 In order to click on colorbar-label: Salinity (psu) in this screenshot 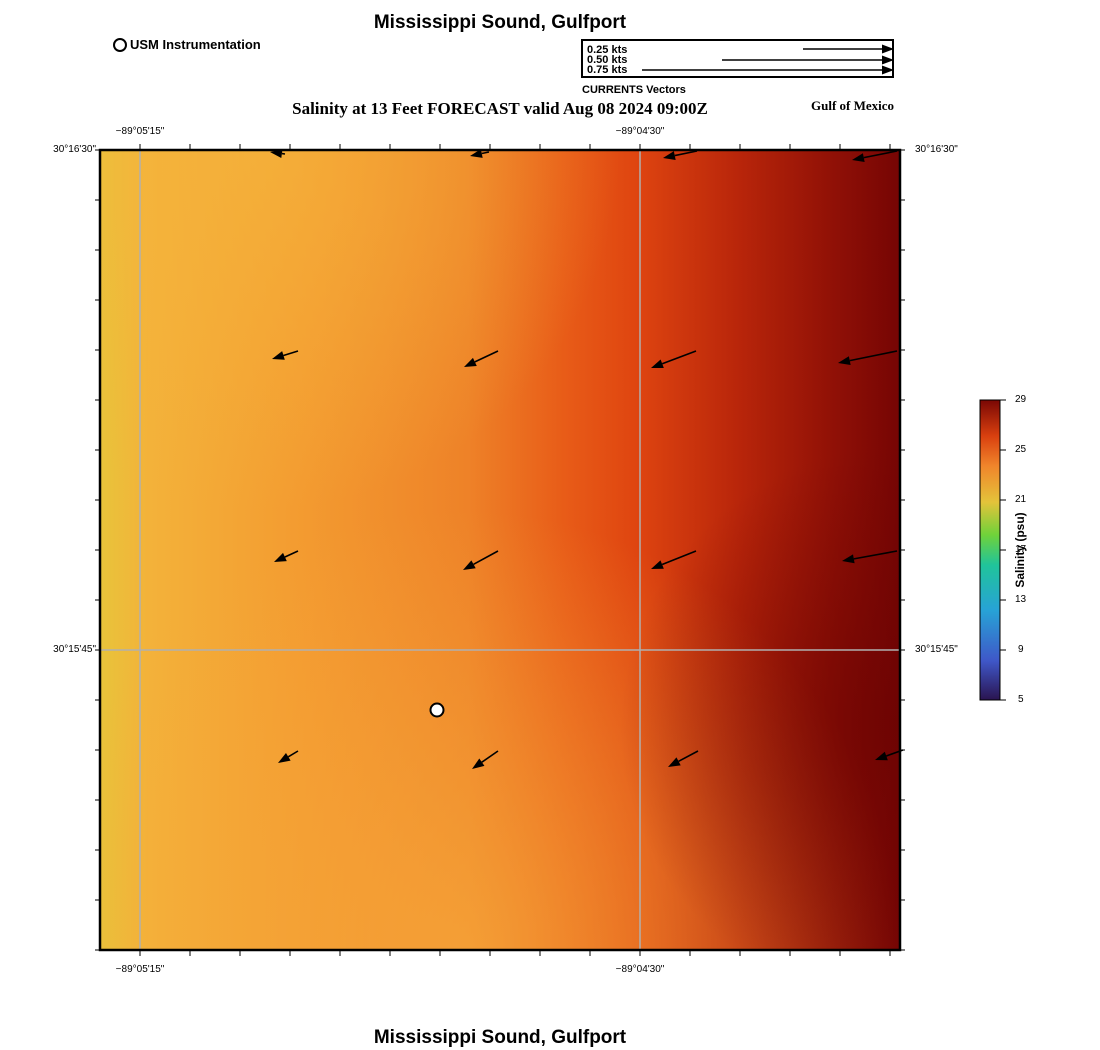, I will do `click(1020, 550)`.